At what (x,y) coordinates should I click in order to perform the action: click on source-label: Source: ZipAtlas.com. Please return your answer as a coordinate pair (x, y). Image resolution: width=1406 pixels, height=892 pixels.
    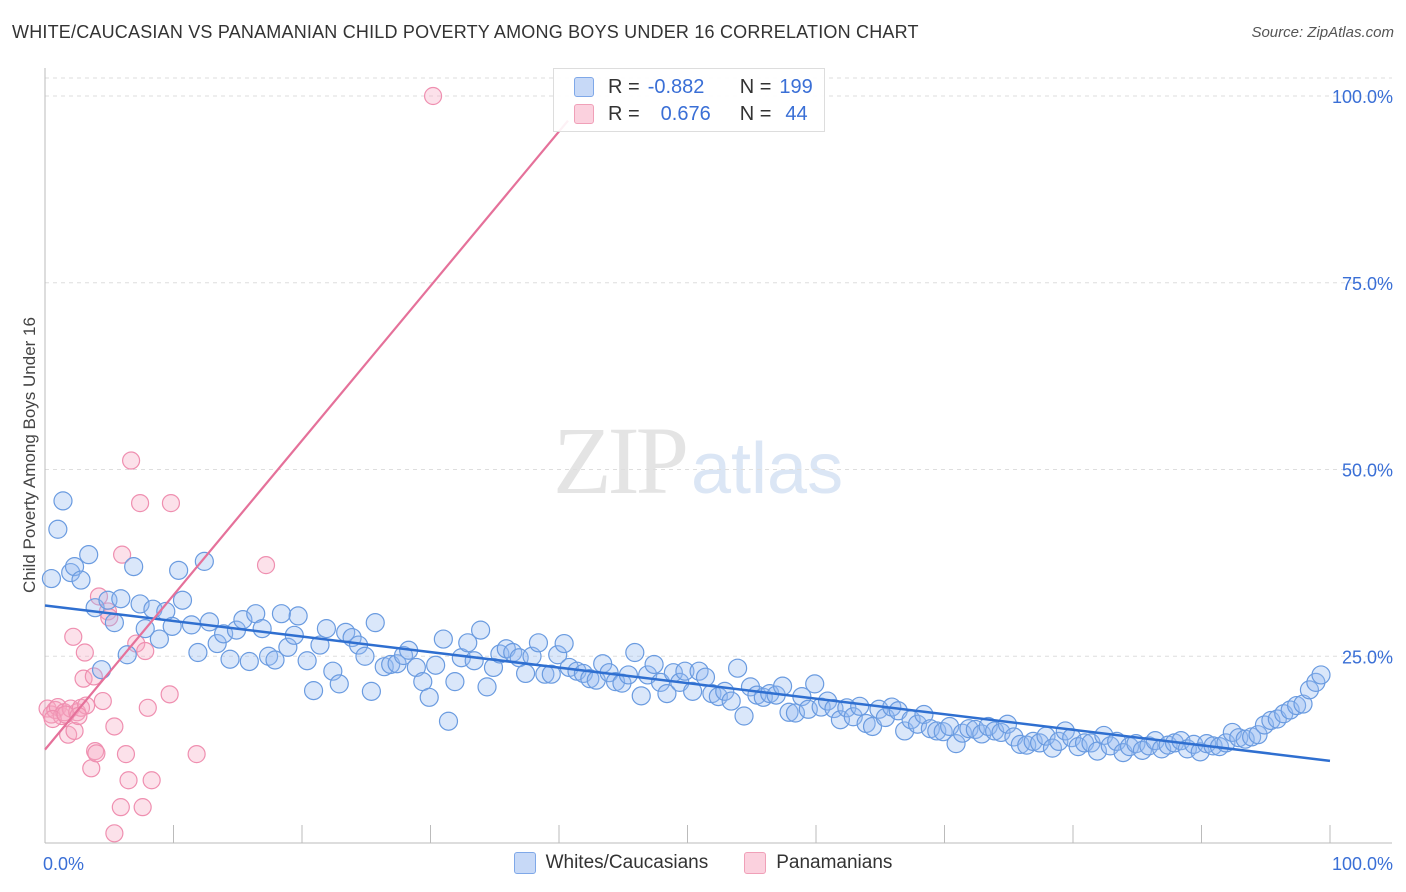
    Looking at the image, I should click on (1322, 32).